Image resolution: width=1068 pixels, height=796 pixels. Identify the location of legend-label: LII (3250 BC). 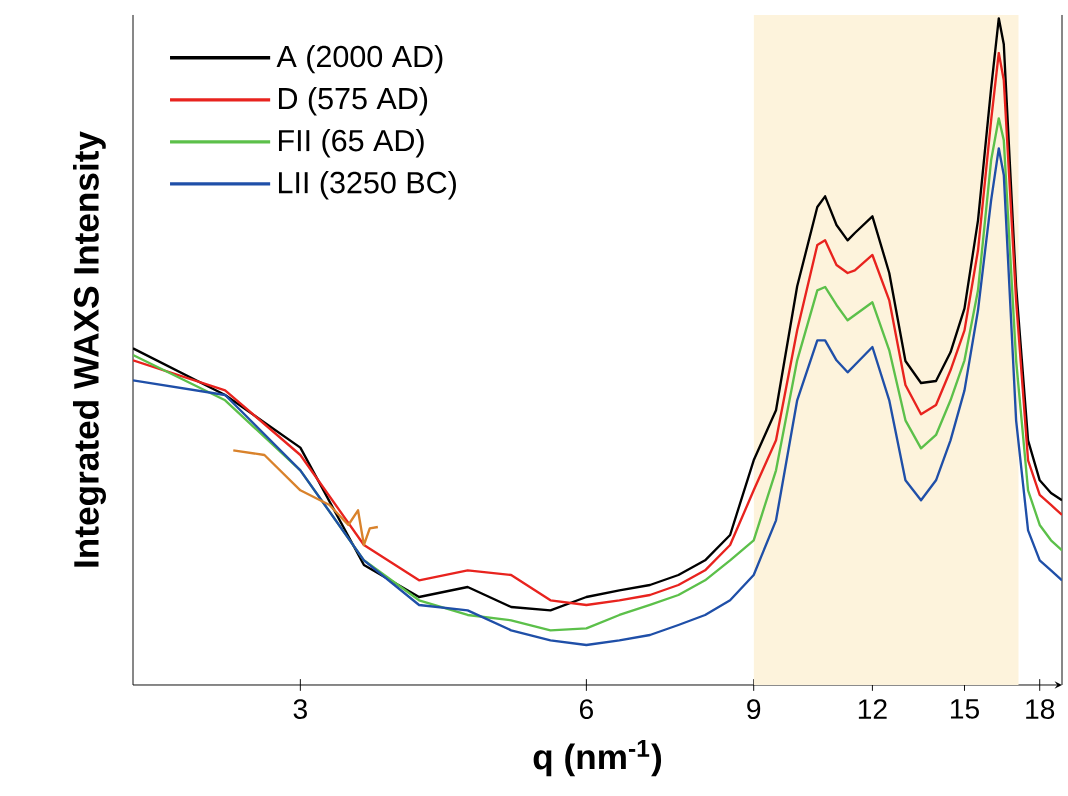
(367, 185).